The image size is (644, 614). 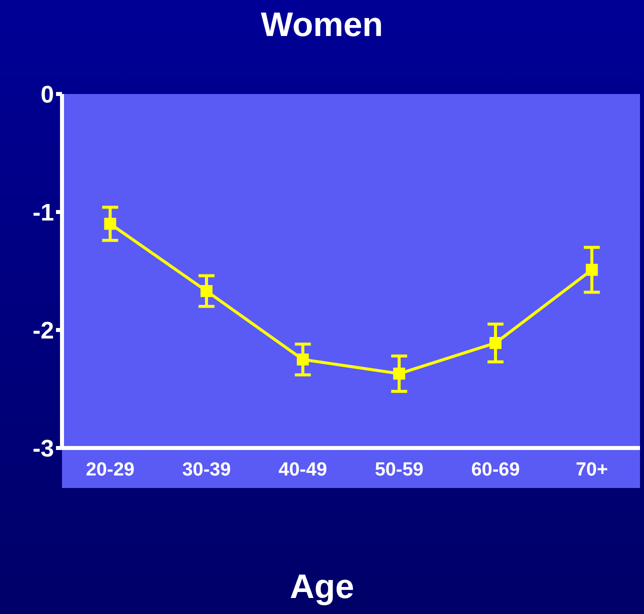 What do you see at coordinates (43, 331) in the screenshot?
I see `y-tick-label: -2` at bounding box center [43, 331].